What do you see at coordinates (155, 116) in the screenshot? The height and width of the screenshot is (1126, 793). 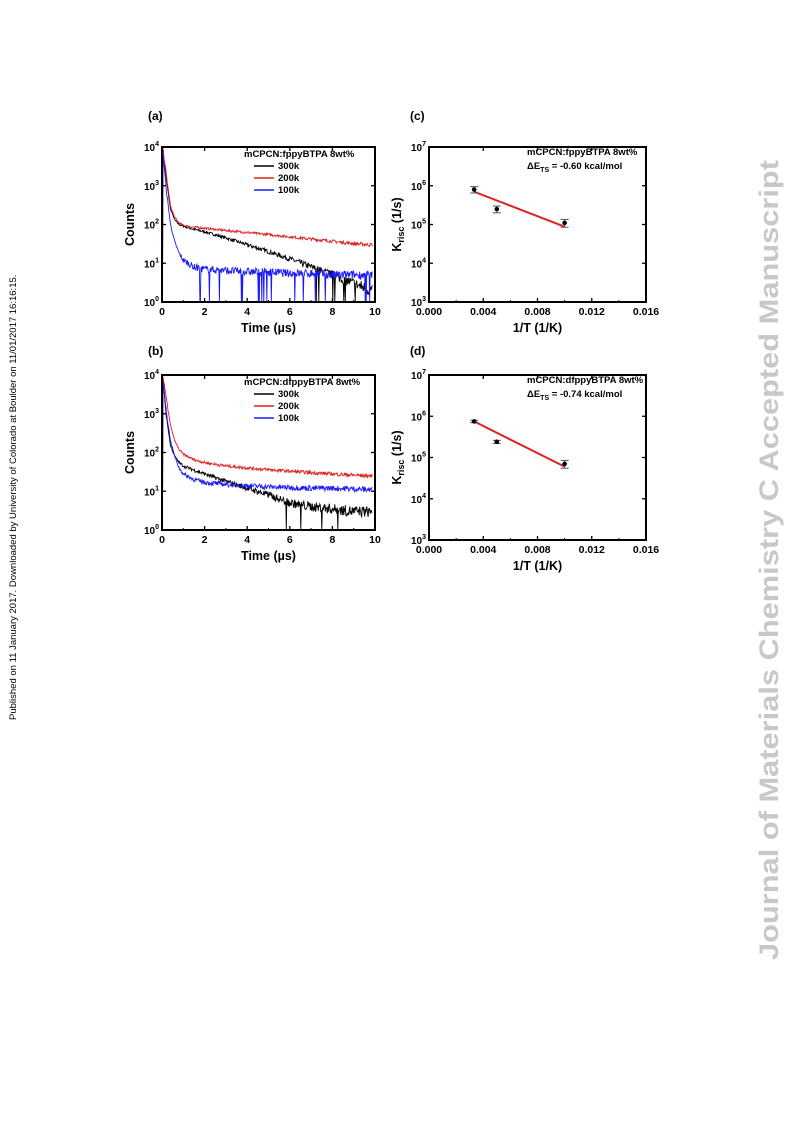 I see `panel-label: (a)` at bounding box center [155, 116].